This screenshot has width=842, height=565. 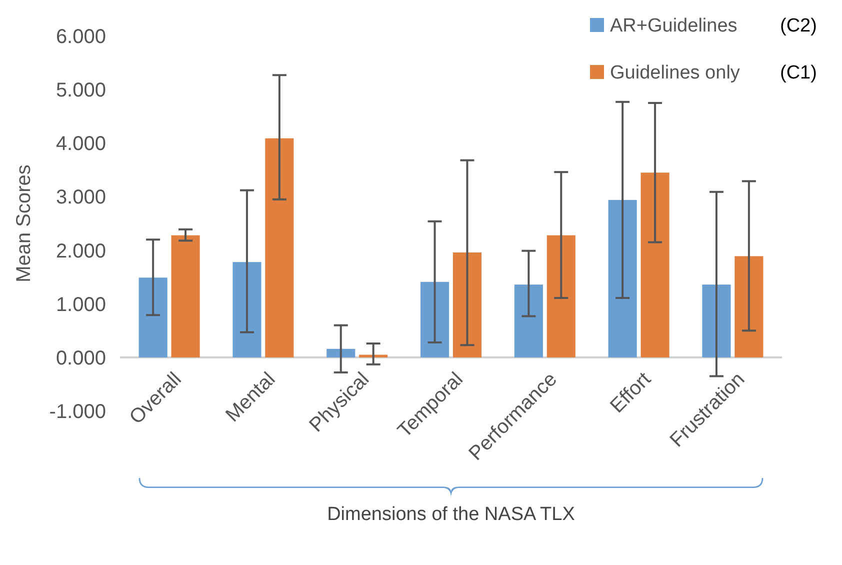 I want to click on y-tick-label: 0.000, so click(x=81, y=358).